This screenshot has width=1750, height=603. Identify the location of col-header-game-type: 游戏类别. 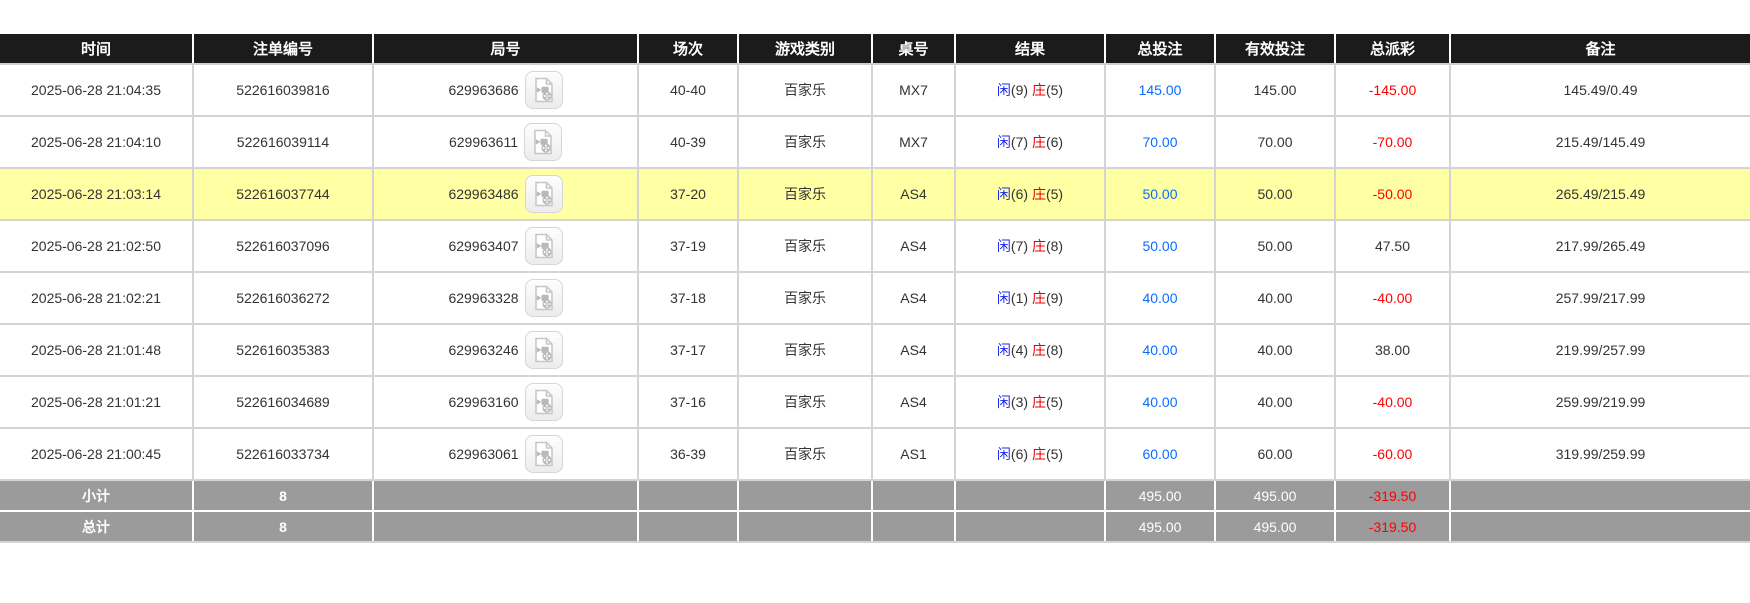
(805, 48).